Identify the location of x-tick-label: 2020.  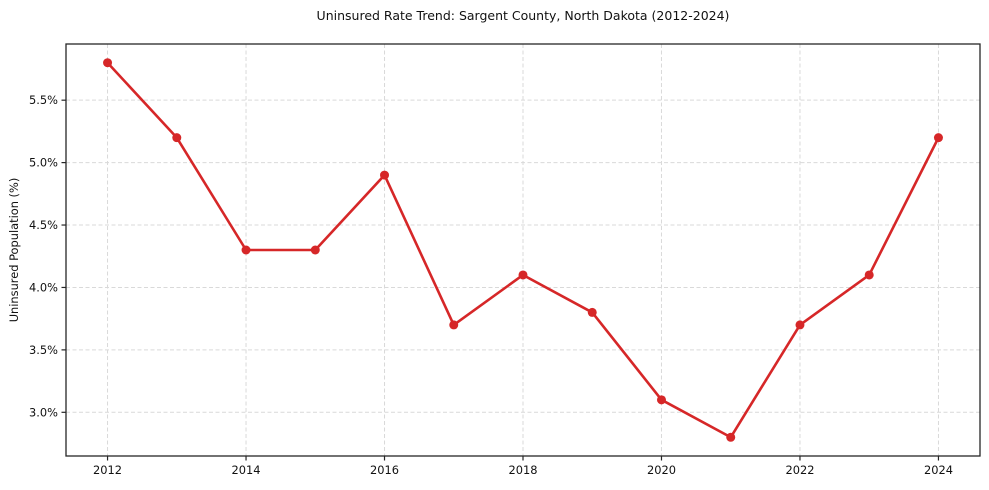
(661, 470).